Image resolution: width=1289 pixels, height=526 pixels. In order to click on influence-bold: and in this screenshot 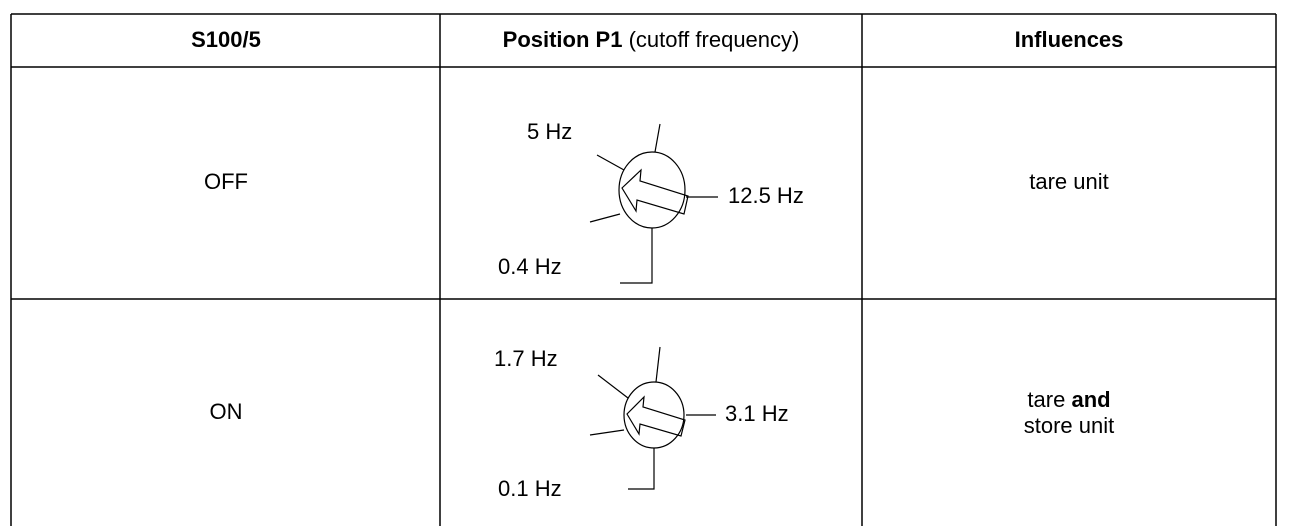, I will do `click(1090, 399)`.